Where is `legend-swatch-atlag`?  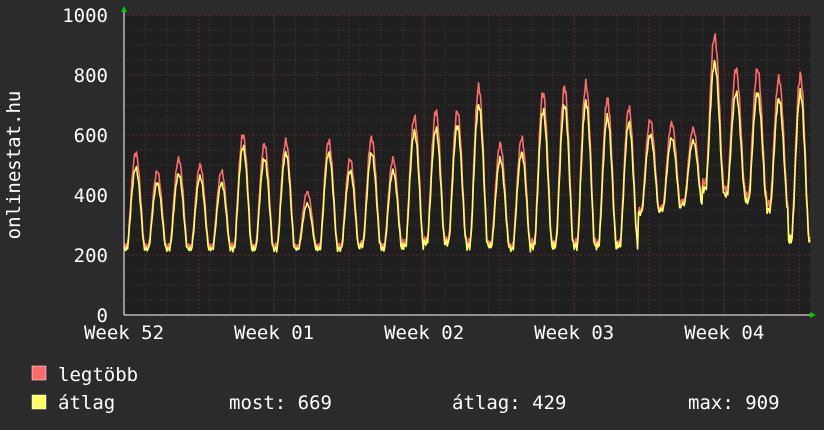
legend-swatch-atlag is located at coordinates (39, 402).